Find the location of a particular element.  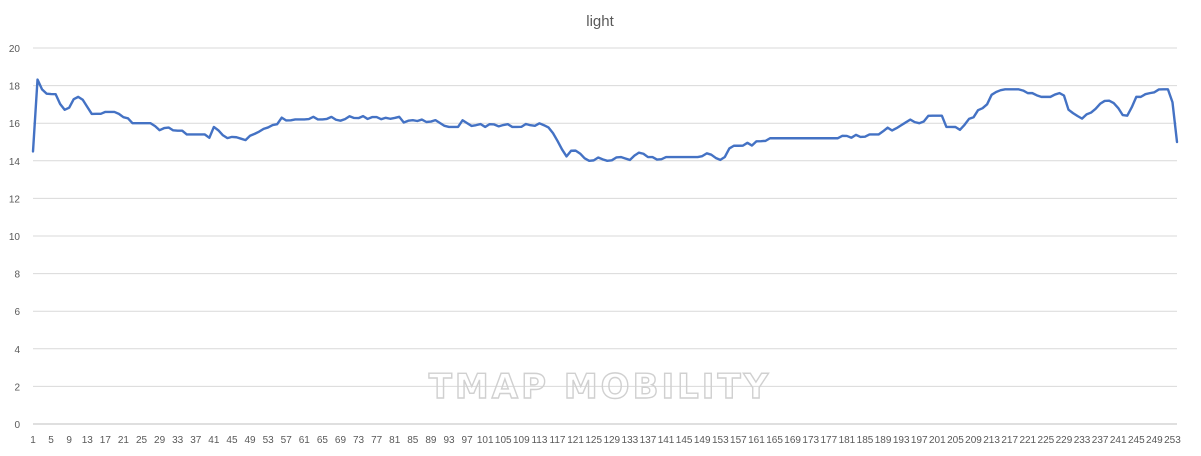

x-tick-label: 93 is located at coordinates (449, 440).